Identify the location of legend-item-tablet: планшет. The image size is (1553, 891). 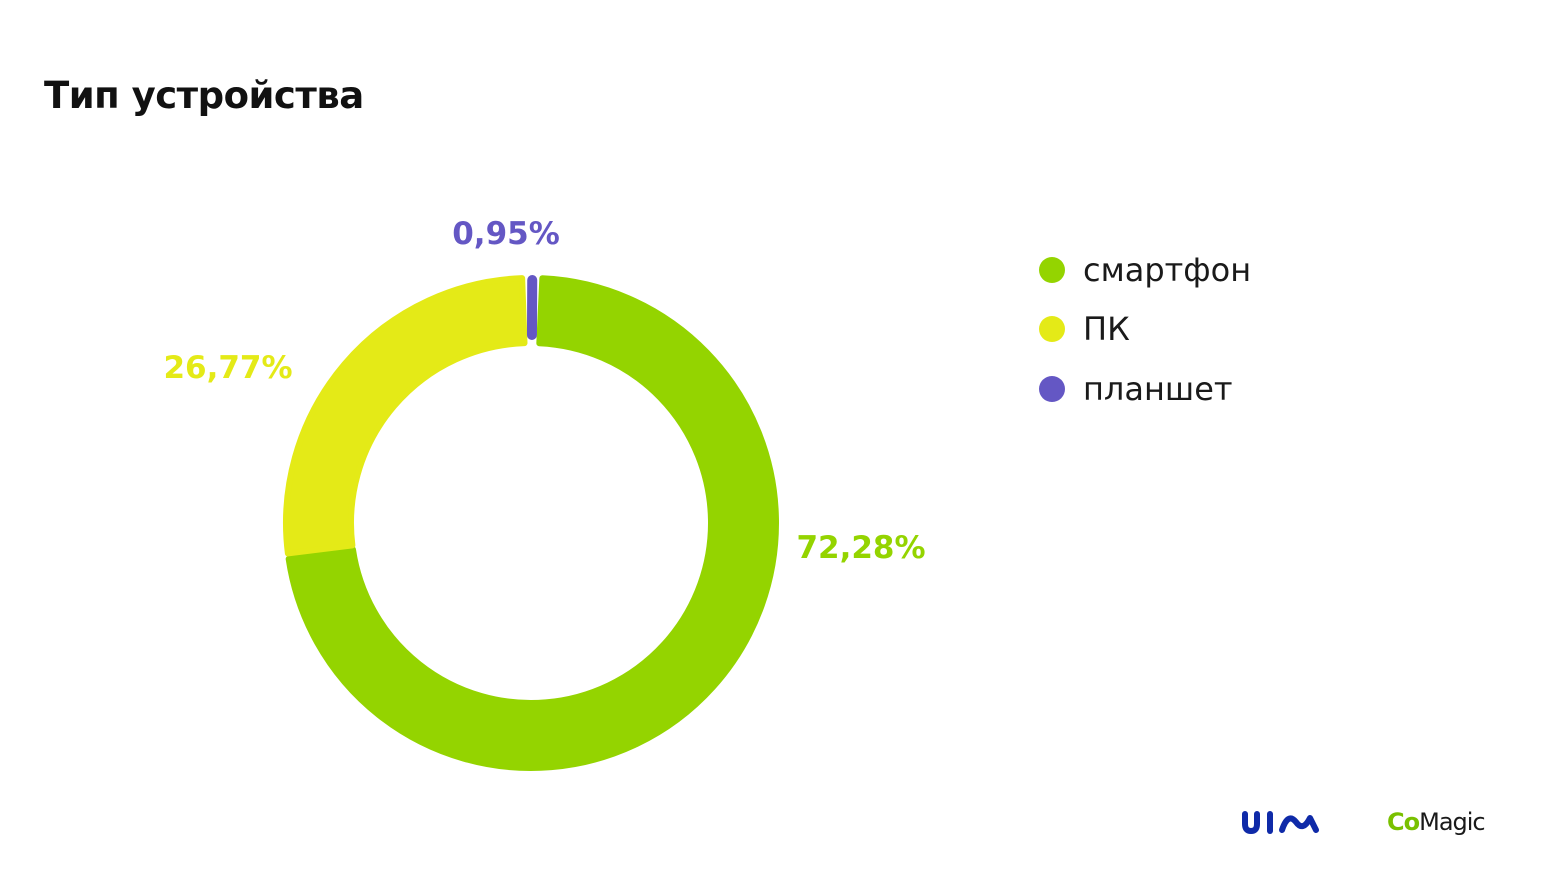
(1145, 389).